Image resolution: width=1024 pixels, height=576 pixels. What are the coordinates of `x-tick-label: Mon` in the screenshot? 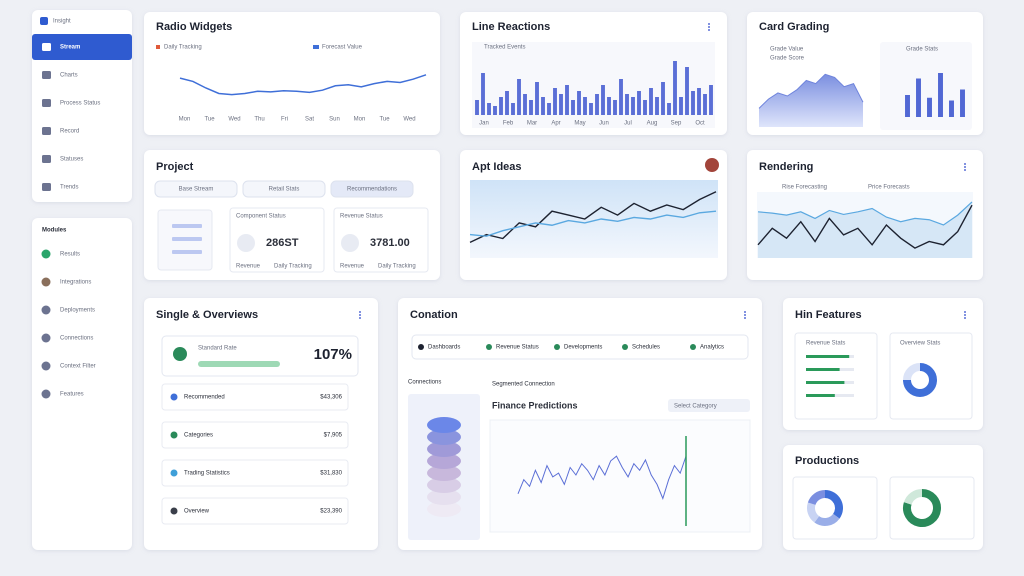 It's located at (360, 120).